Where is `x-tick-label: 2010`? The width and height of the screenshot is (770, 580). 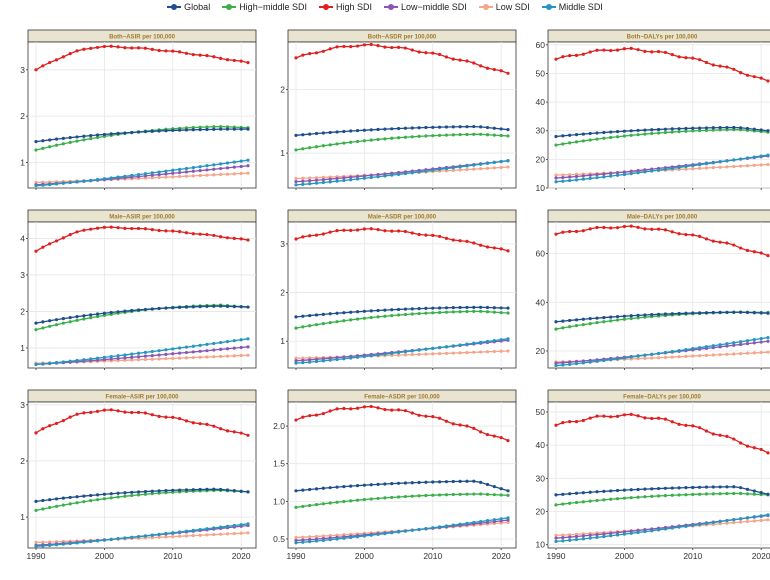
x-tick-label: 2010 is located at coordinates (172, 556).